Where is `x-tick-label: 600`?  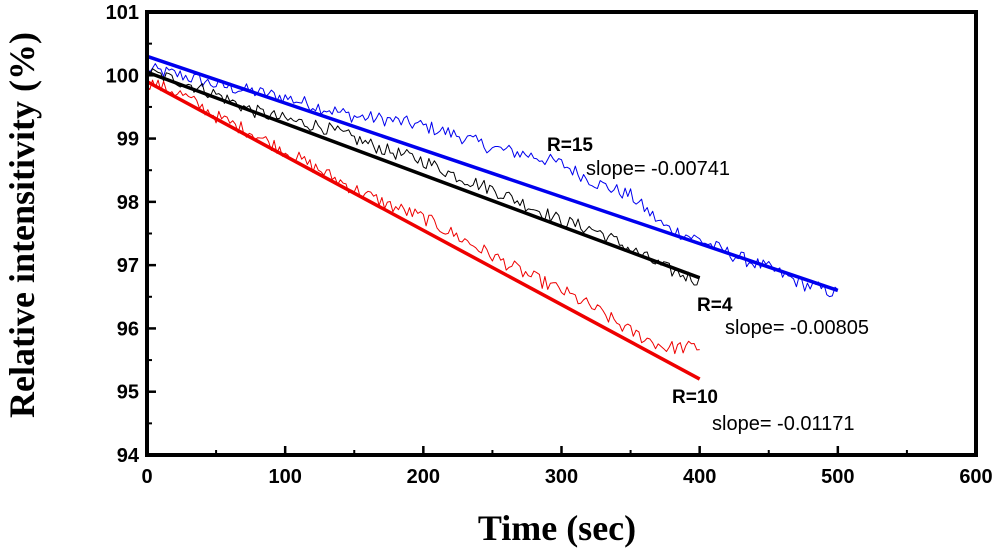 x-tick-label: 600 is located at coordinates (975, 477).